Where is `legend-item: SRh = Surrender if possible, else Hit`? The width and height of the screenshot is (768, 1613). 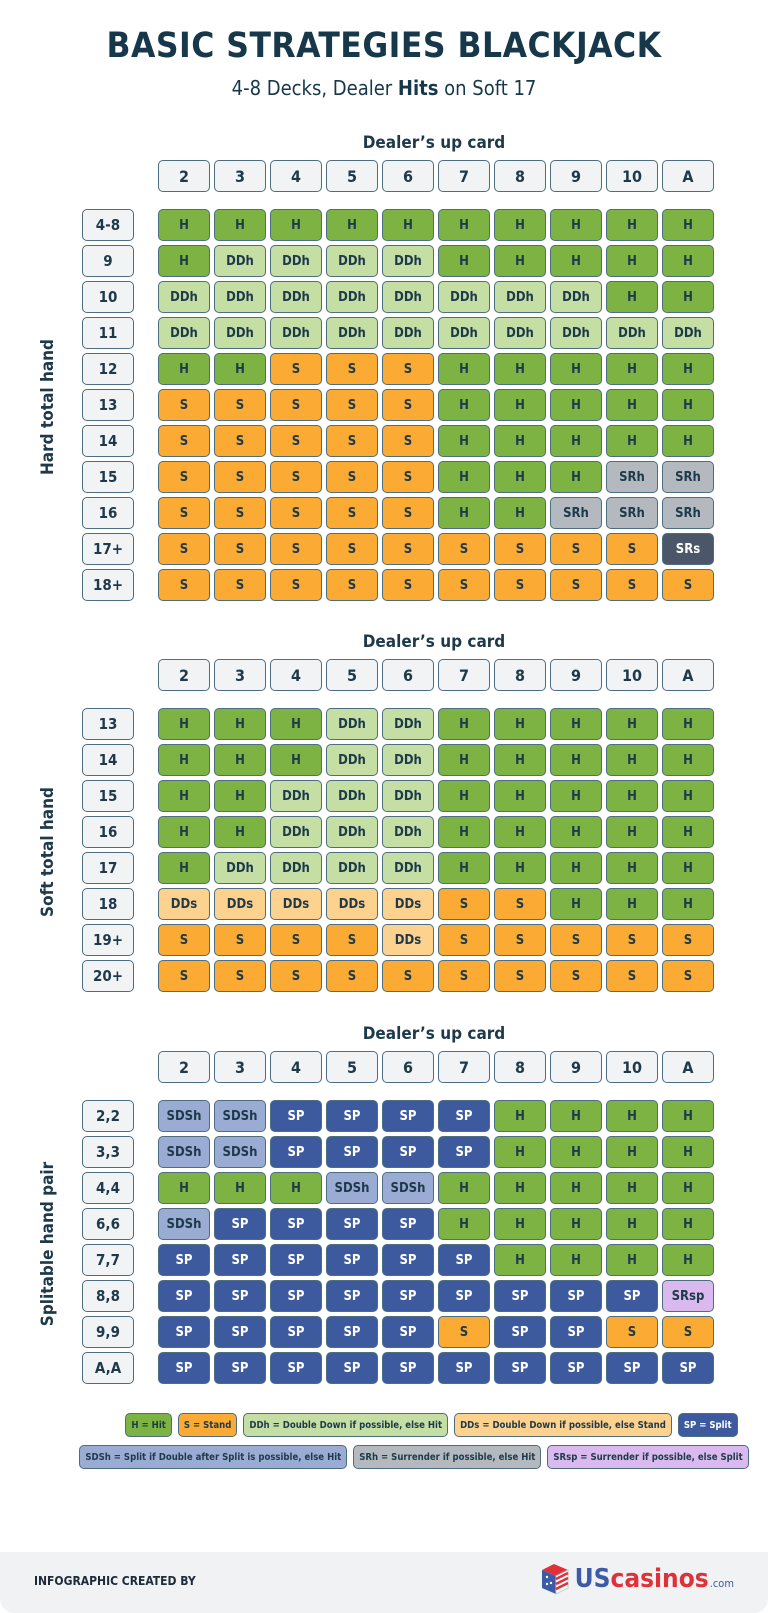
legend-item: SRh = Surrender if possible, else Hit is located at coordinates (447, 1457).